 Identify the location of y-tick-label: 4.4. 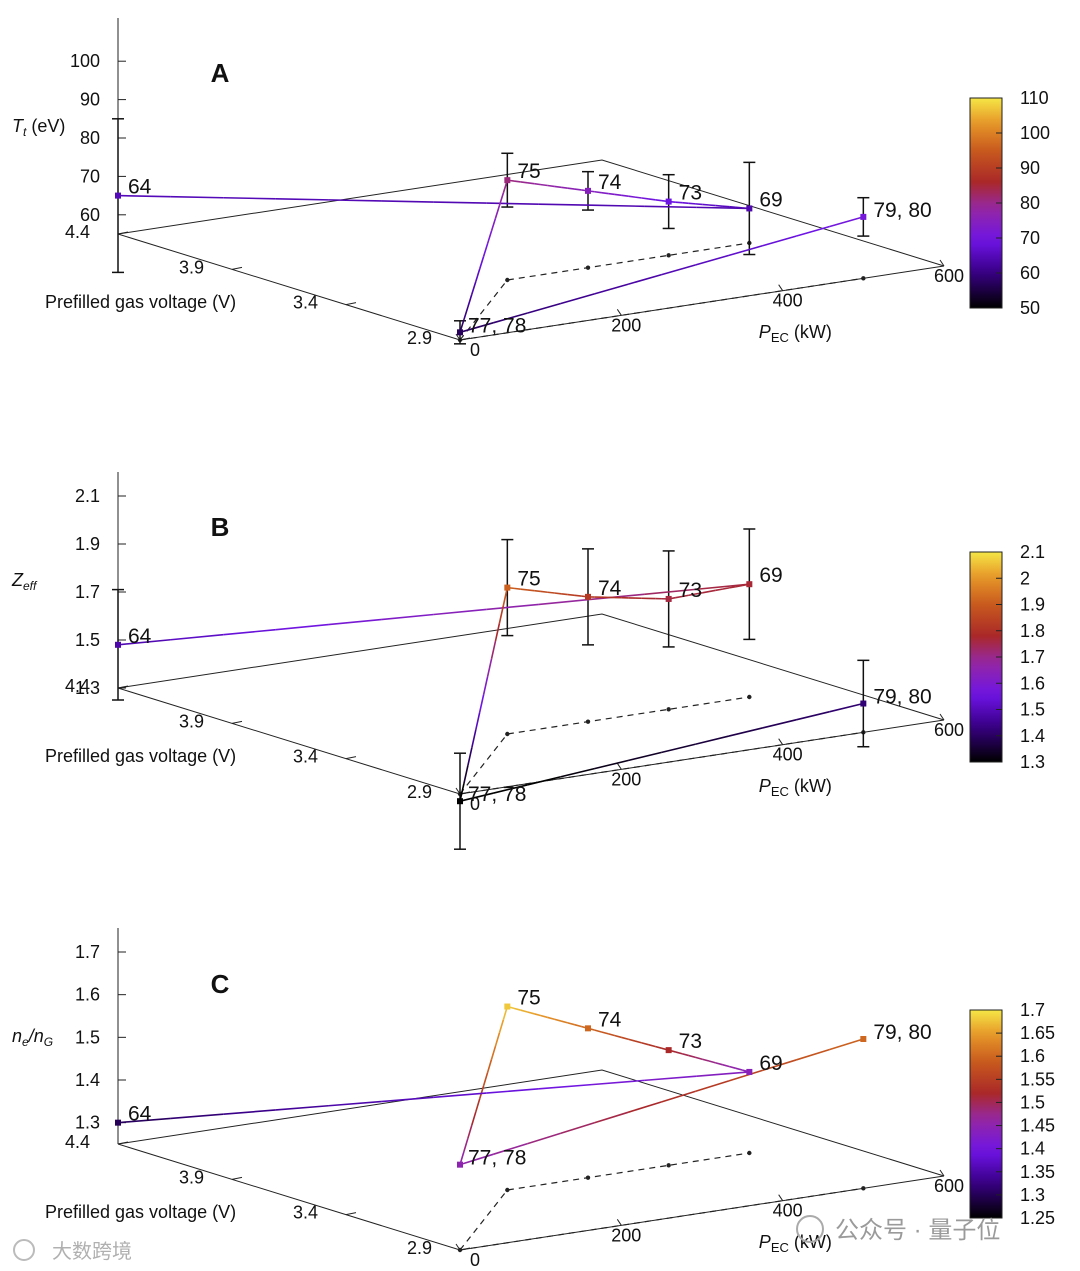
(77, 1142).